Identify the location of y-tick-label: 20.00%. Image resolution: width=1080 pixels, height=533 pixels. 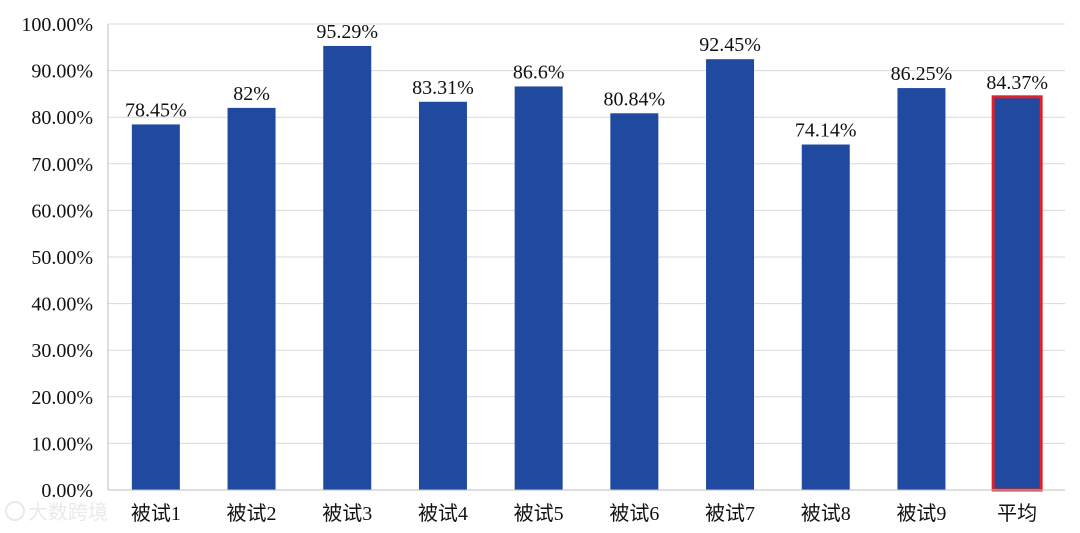
(62, 398).